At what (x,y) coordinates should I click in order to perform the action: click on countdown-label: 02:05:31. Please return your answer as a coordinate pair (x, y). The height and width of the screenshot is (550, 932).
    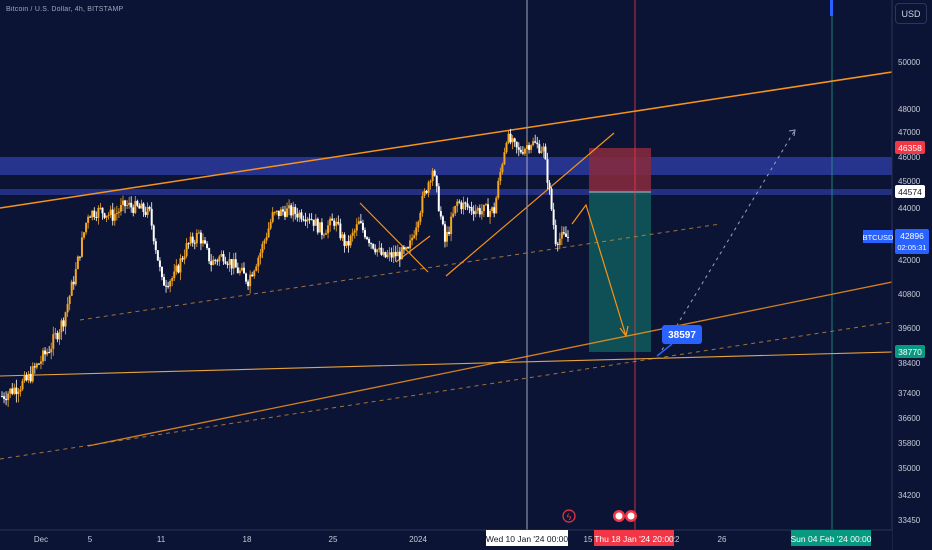
    Looking at the image, I should click on (911, 247).